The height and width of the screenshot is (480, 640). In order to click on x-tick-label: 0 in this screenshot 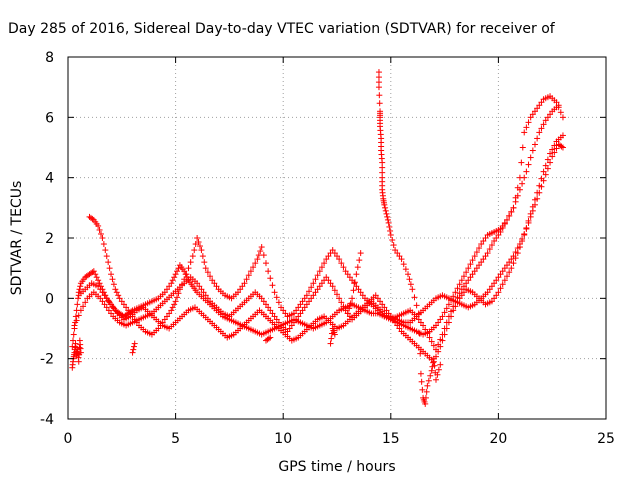, I will do `click(68, 439)`.